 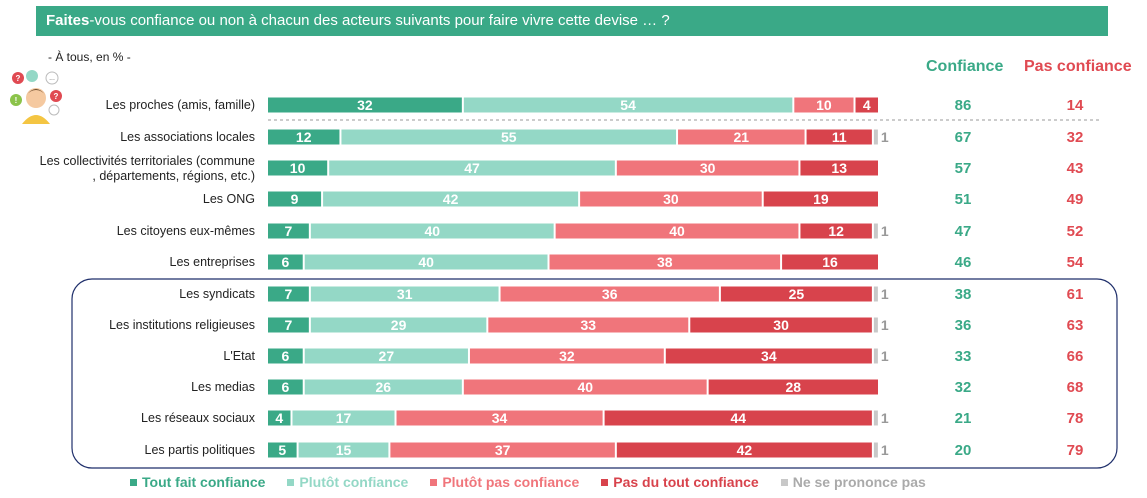 I want to click on column-header-pas-confiance: Pas confiance, so click(x=1078, y=66).